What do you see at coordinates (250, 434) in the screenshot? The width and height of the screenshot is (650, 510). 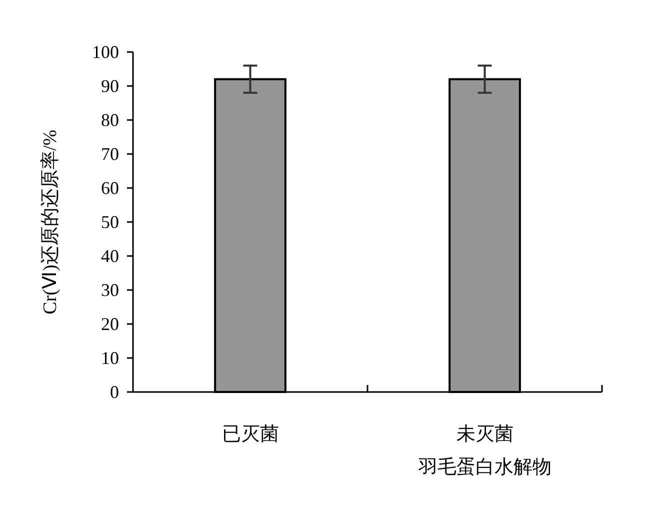 I see `x-tick-label: 已灭菌` at bounding box center [250, 434].